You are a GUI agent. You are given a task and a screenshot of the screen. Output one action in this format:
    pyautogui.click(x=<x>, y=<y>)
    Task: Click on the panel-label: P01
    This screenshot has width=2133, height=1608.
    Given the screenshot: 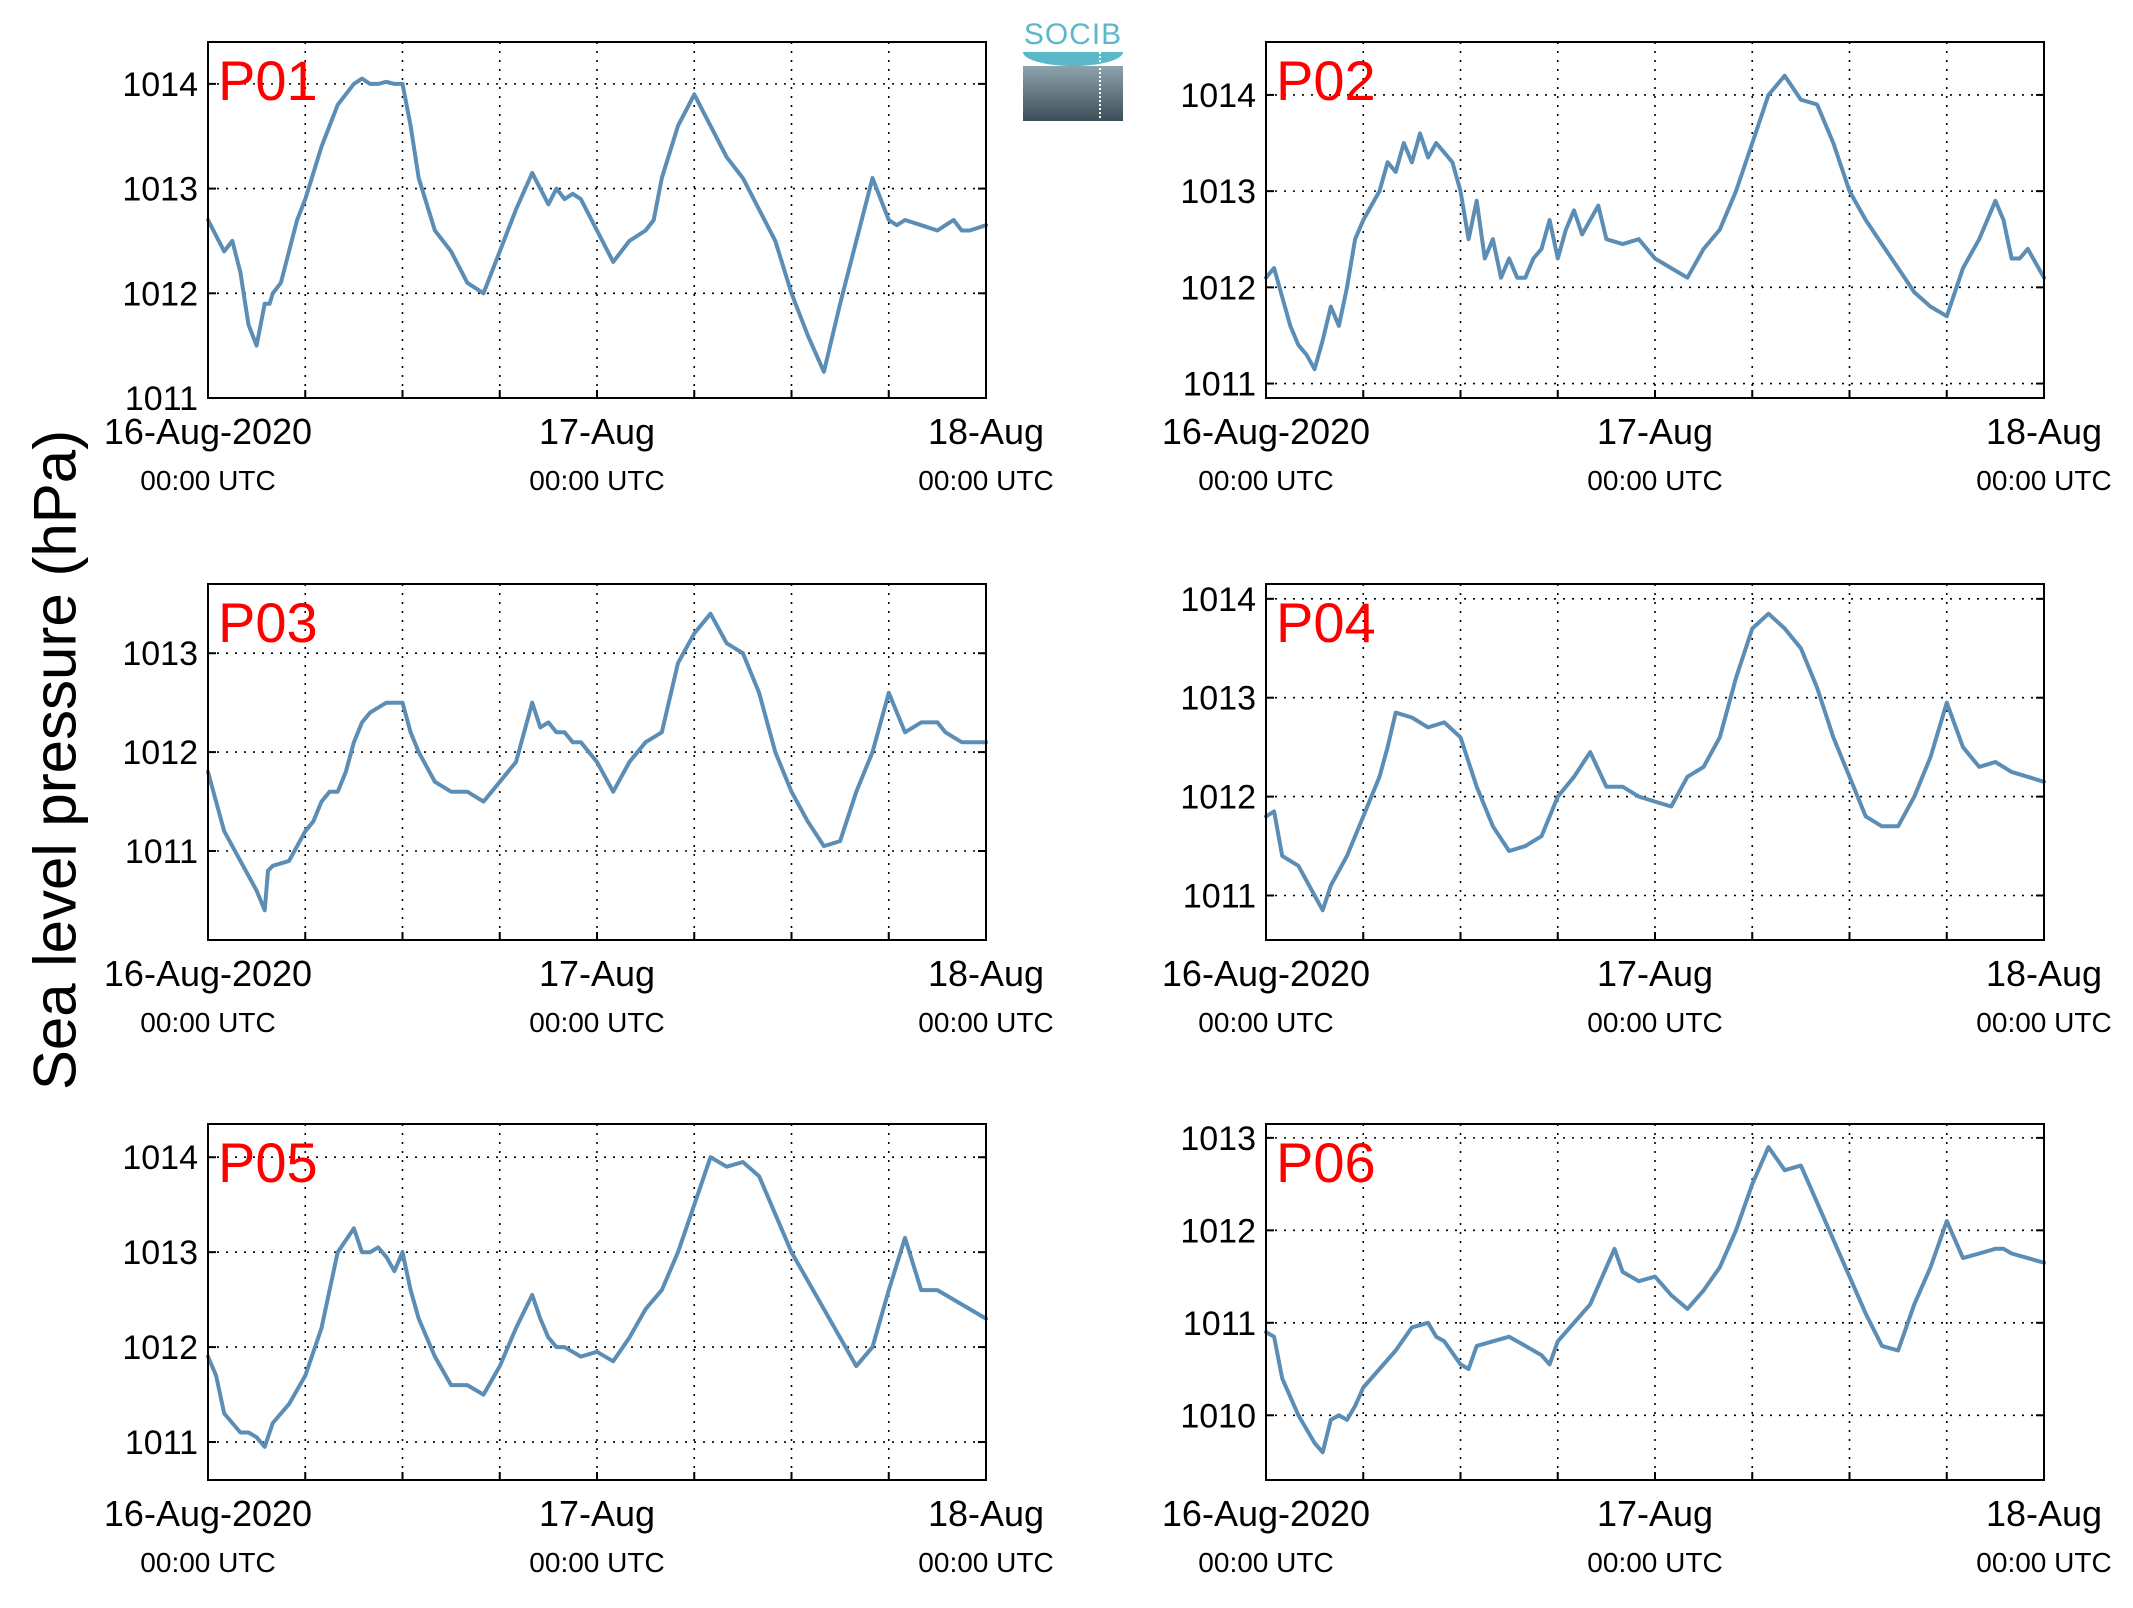 What is the action you would take?
    pyautogui.click(x=268, y=80)
    